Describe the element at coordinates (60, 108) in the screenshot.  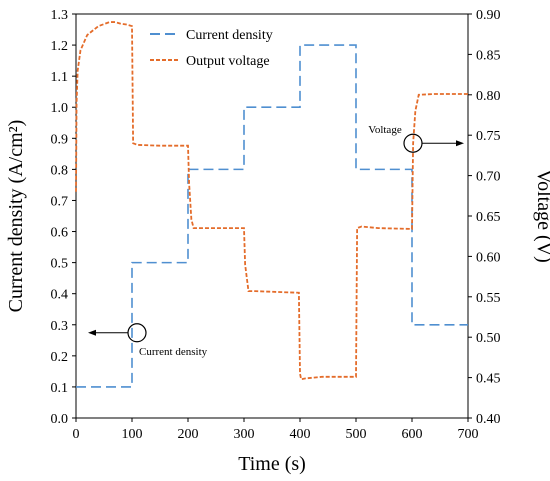
I see `y-left-tick-label: 1.0` at that location.